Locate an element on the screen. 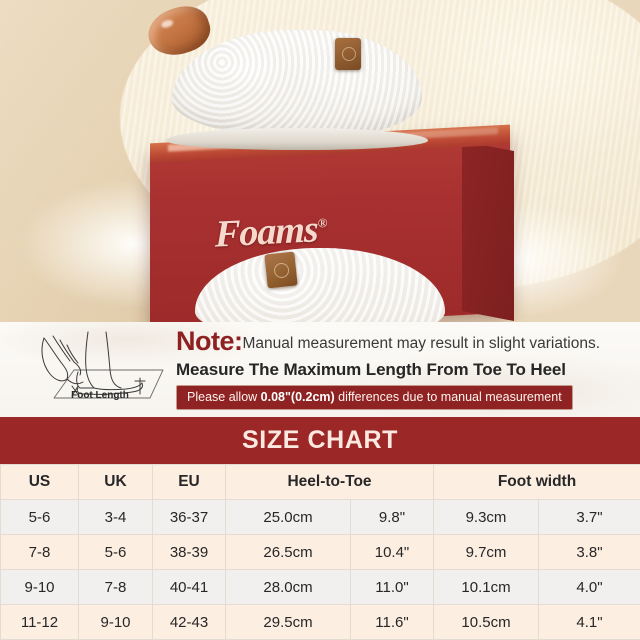  size-chart-banner: SIZE CHART is located at coordinates (320, 440).